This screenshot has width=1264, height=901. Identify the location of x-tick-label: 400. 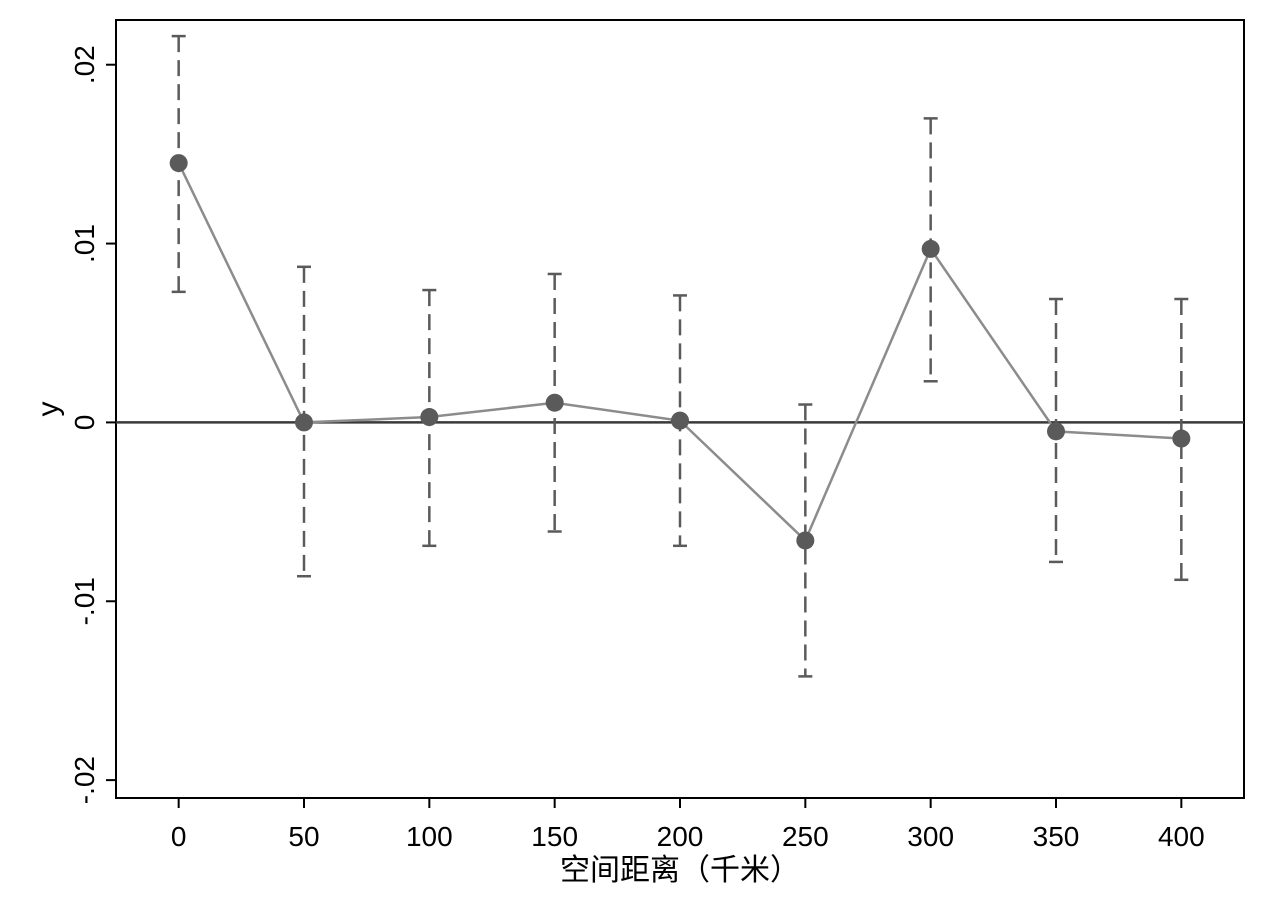
(1181, 836).